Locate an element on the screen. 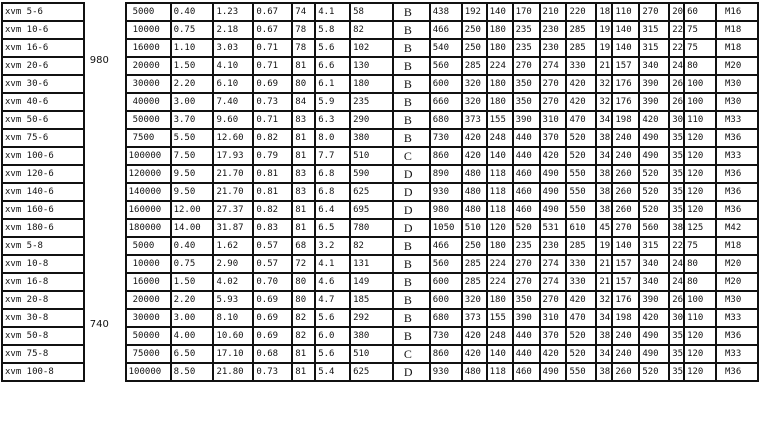 This screenshot has height=426, width=759. value-cell: 50000 is located at coordinates (148, 336).